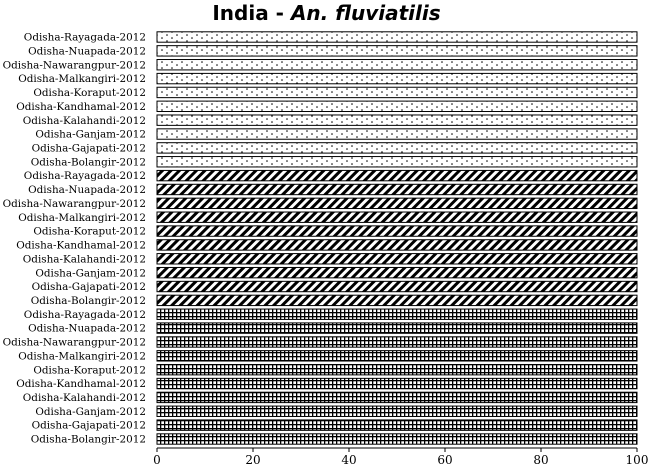 The width and height of the screenshot is (653, 476). I want to click on chart-title: India - An. fluviatilis, so click(326, 13).